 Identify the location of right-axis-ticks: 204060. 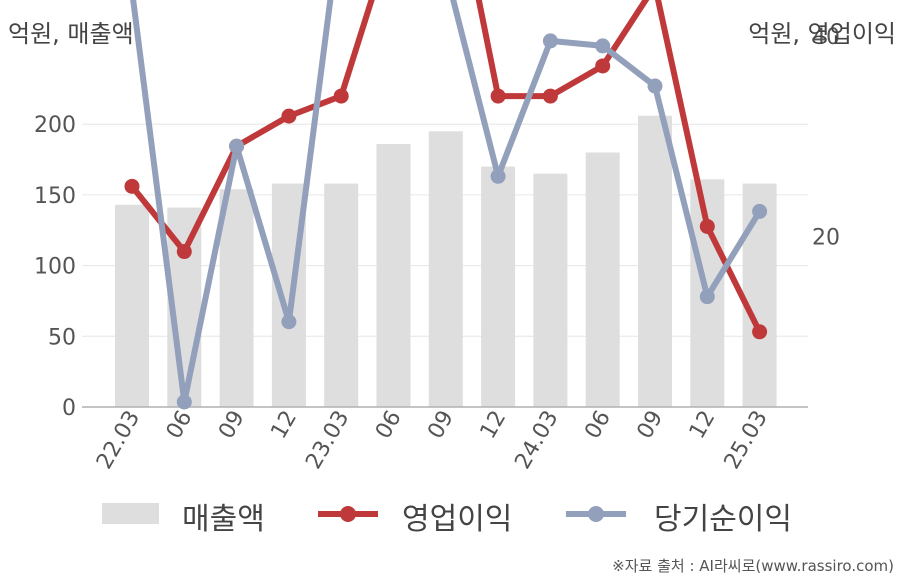
(826, 138).